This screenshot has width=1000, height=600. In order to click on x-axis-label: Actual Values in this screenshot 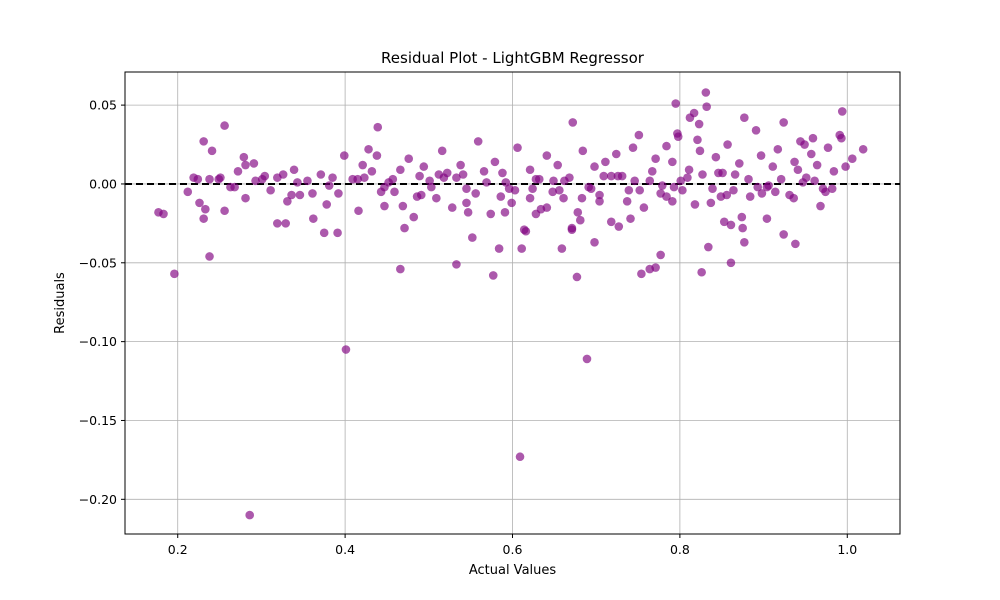, I will do `click(513, 570)`.